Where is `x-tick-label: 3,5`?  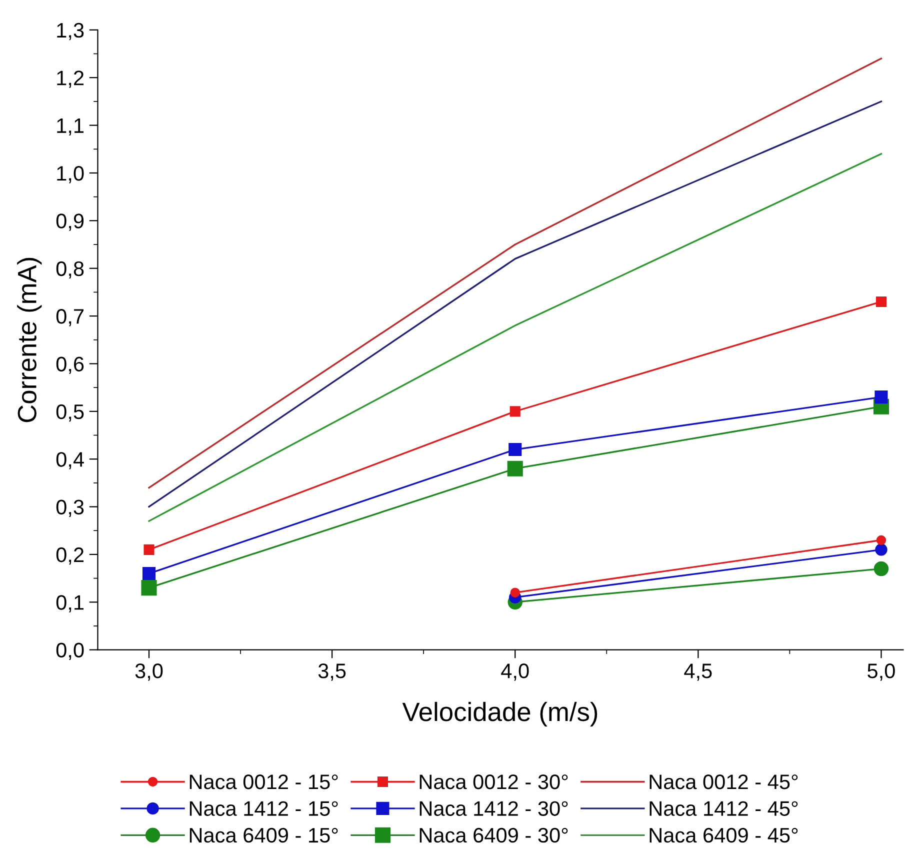
x-tick-label: 3,5 is located at coordinates (332, 672).